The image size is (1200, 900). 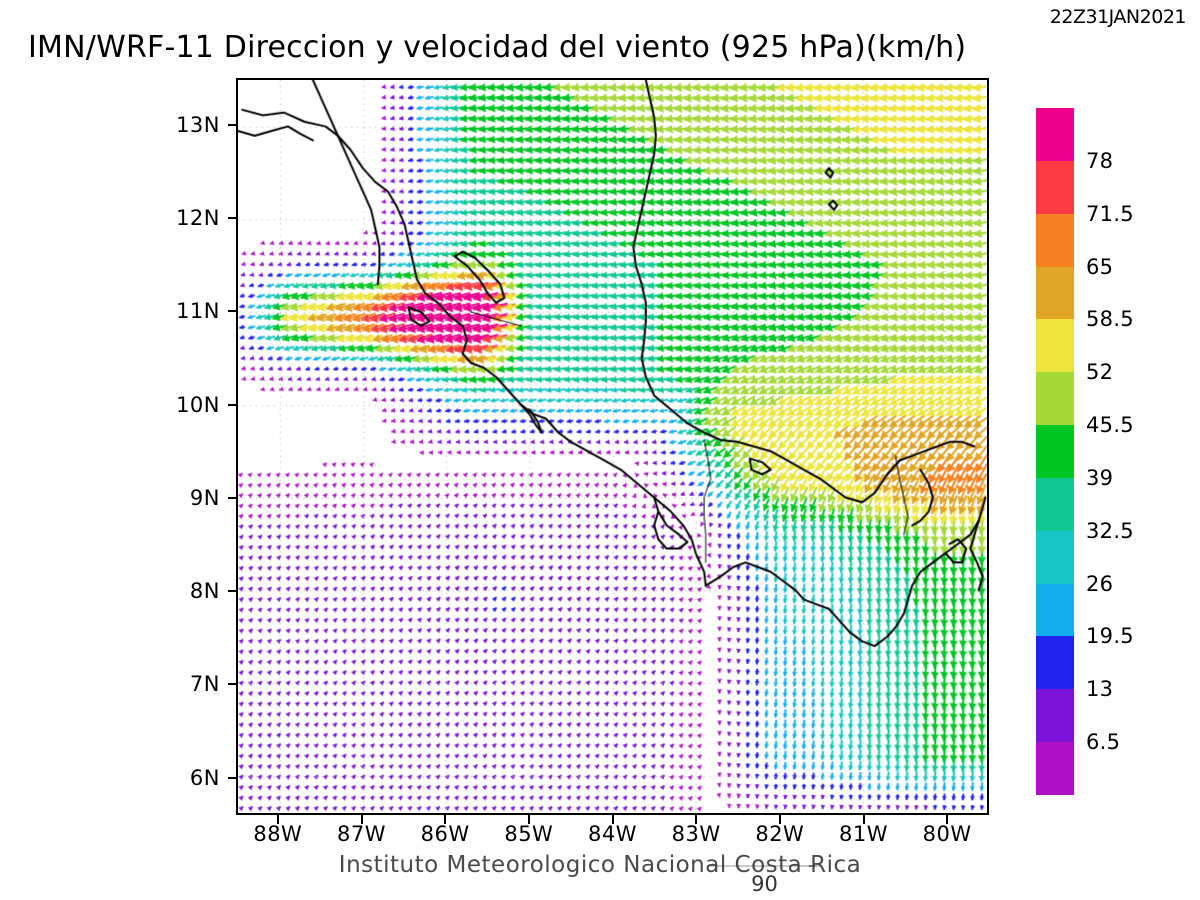 What do you see at coordinates (780, 834) in the screenshot?
I see `xtick-label-82W: 82W` at bounding box center [780, 834].